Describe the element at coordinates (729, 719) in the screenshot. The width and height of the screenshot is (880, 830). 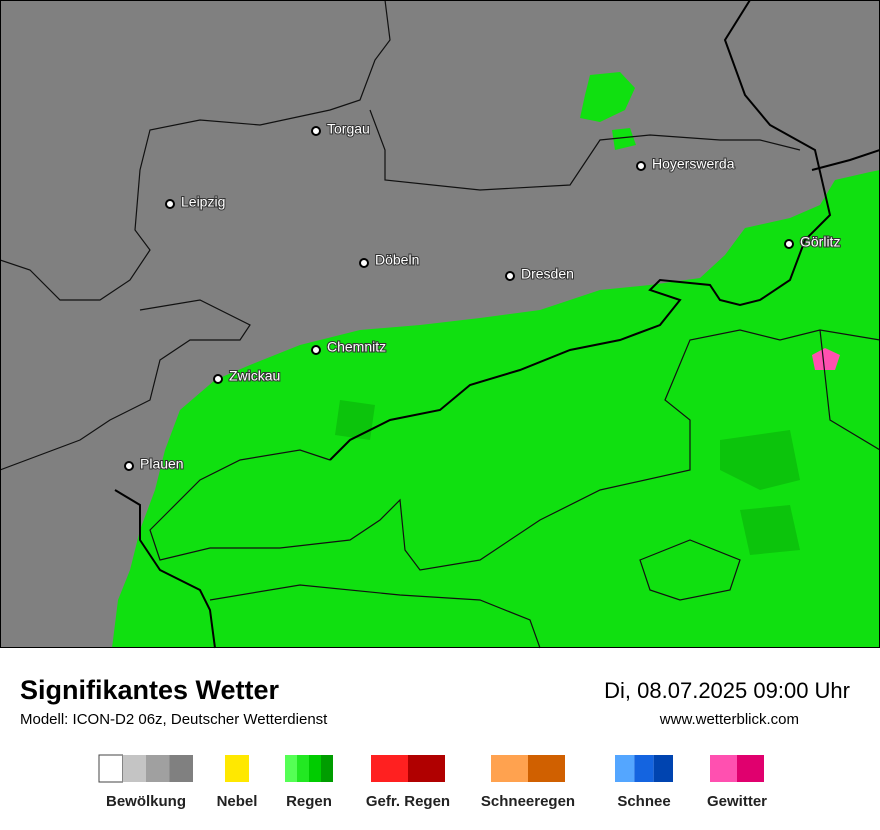
I see `website: www.wetterblick.com` at that location.